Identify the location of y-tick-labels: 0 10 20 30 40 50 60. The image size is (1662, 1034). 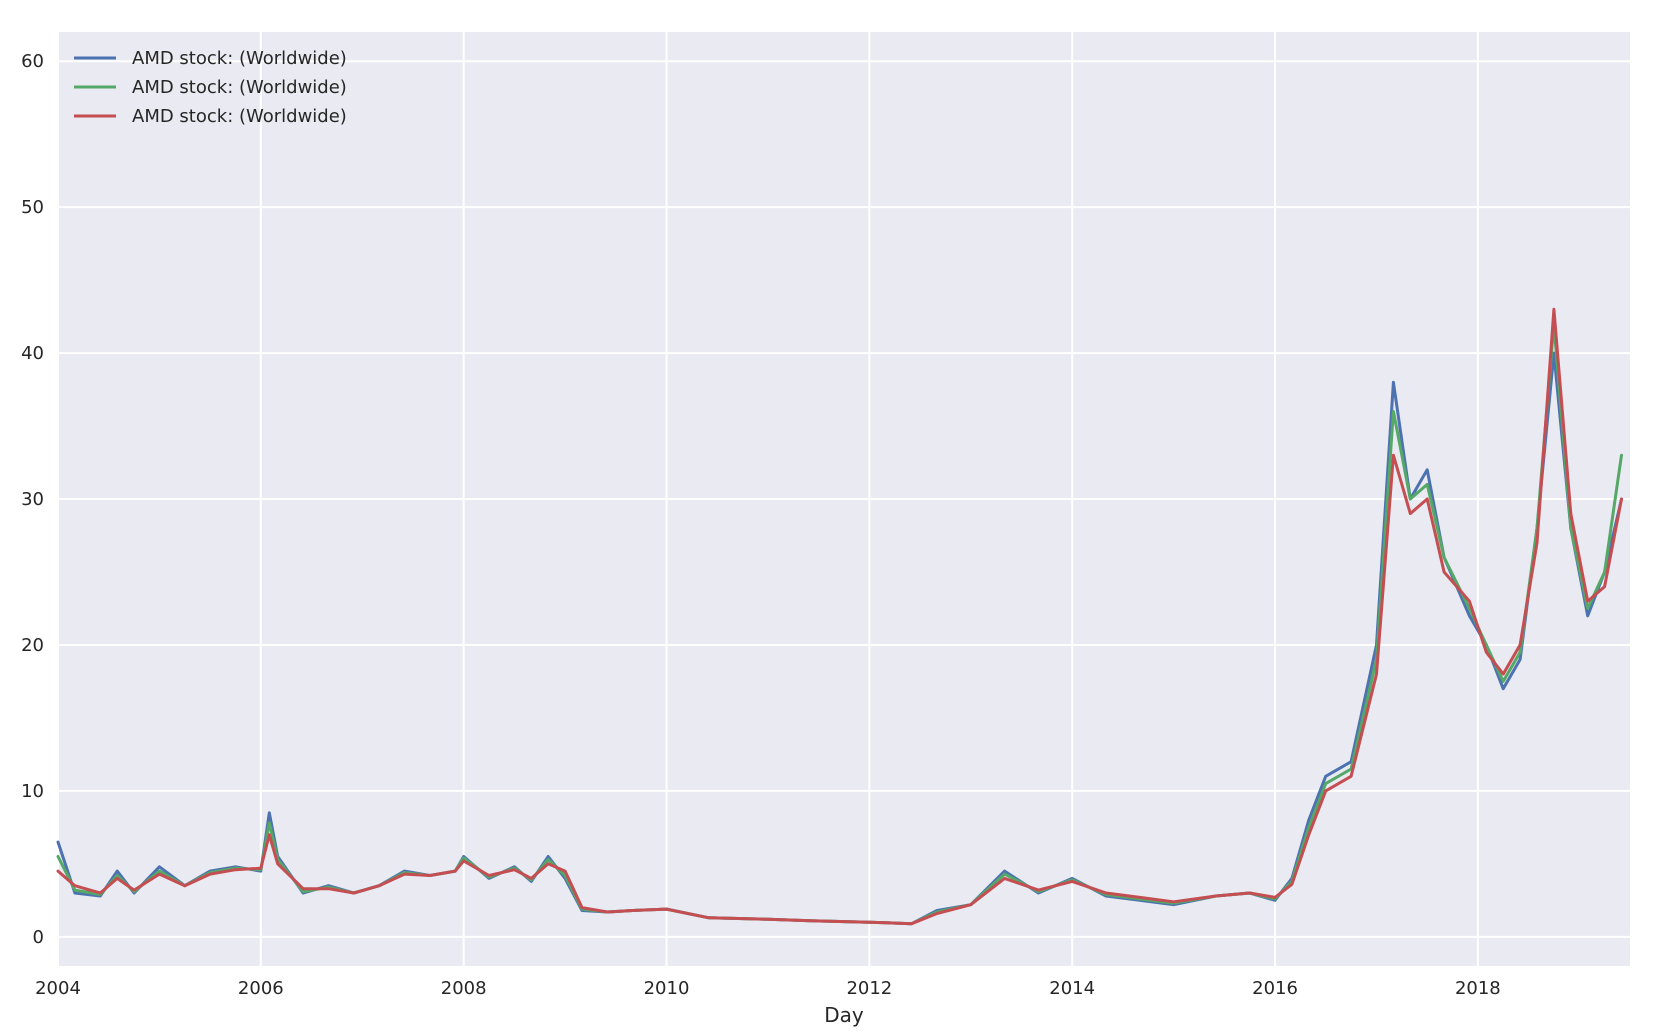
(32, 499).